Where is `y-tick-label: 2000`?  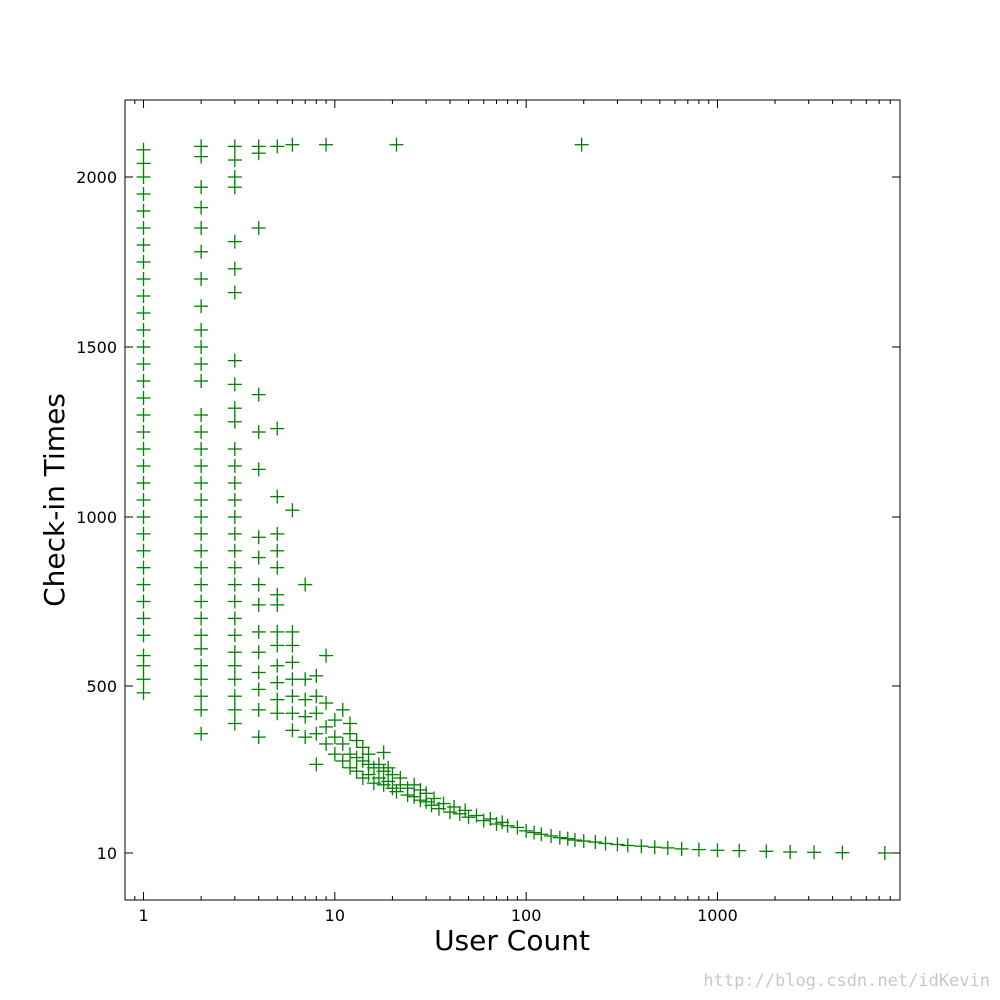
y-tick-label: 2000 is located at coordinates (96, 177).